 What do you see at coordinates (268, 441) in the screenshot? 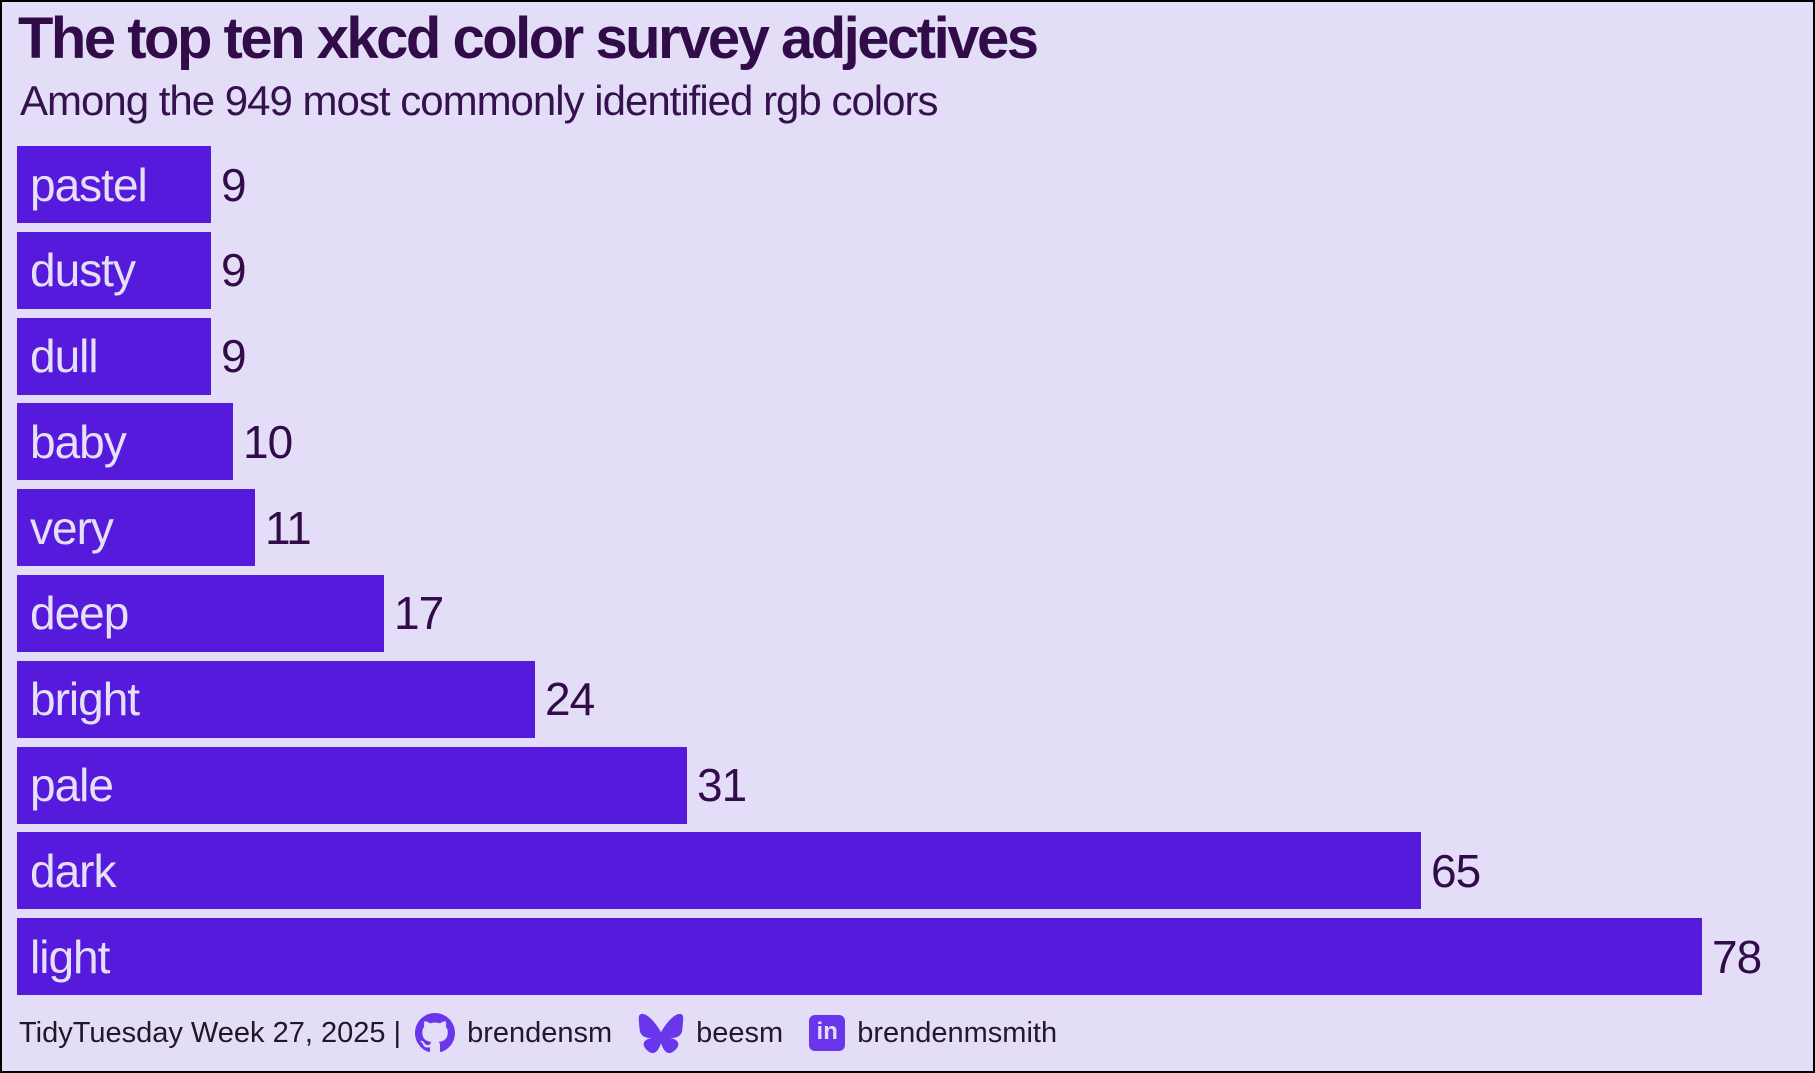
I see `bar-value-label: 10` at bounding box center [268, 441].